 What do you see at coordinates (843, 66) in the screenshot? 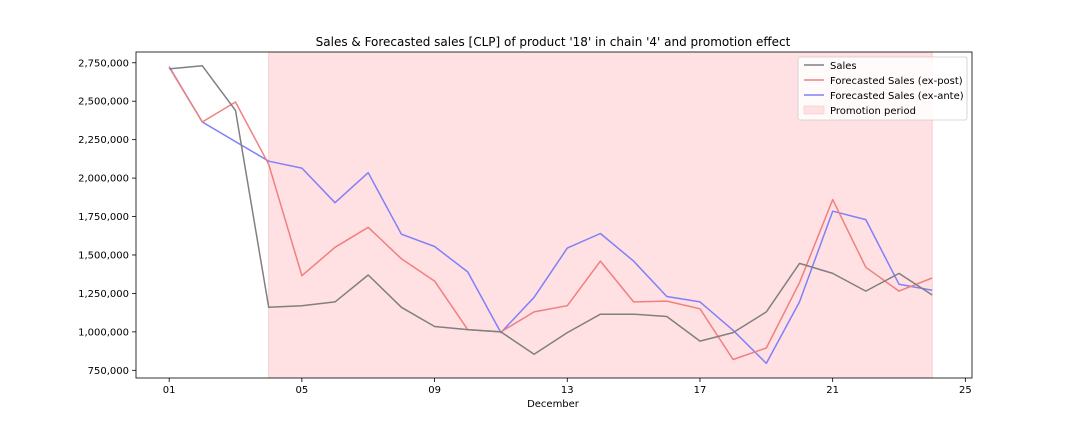
I see `legend-label-sales: Sales` at bounding box center [843, 66].